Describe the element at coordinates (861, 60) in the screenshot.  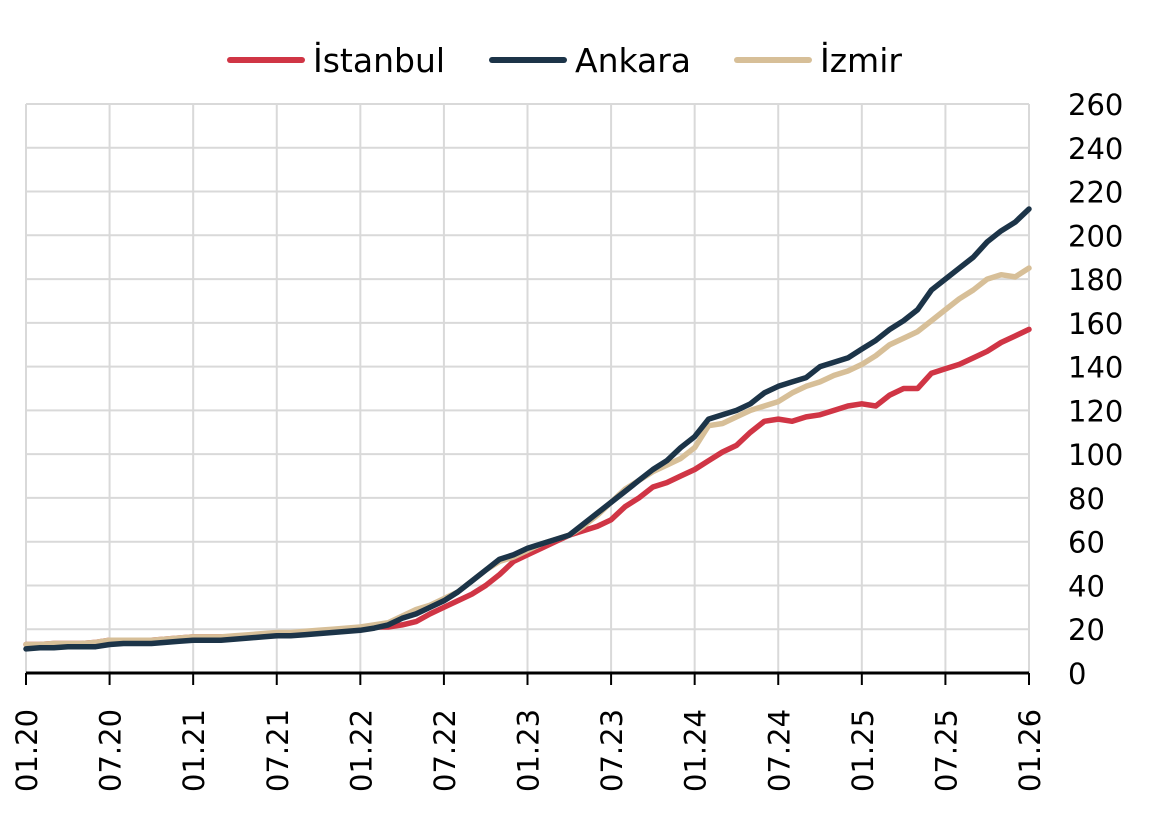
I see `legend-label: İzmir` at that location.